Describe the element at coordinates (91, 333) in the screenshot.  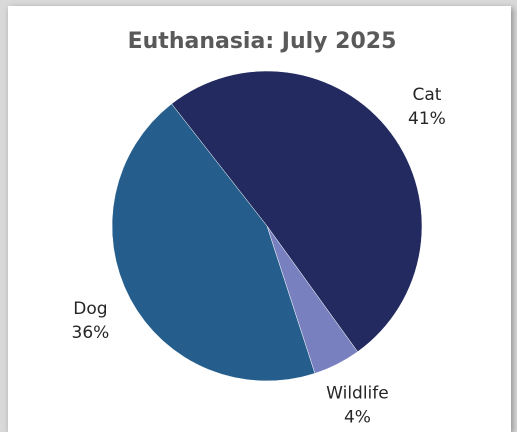
I see `value-label: 36%` at that location.